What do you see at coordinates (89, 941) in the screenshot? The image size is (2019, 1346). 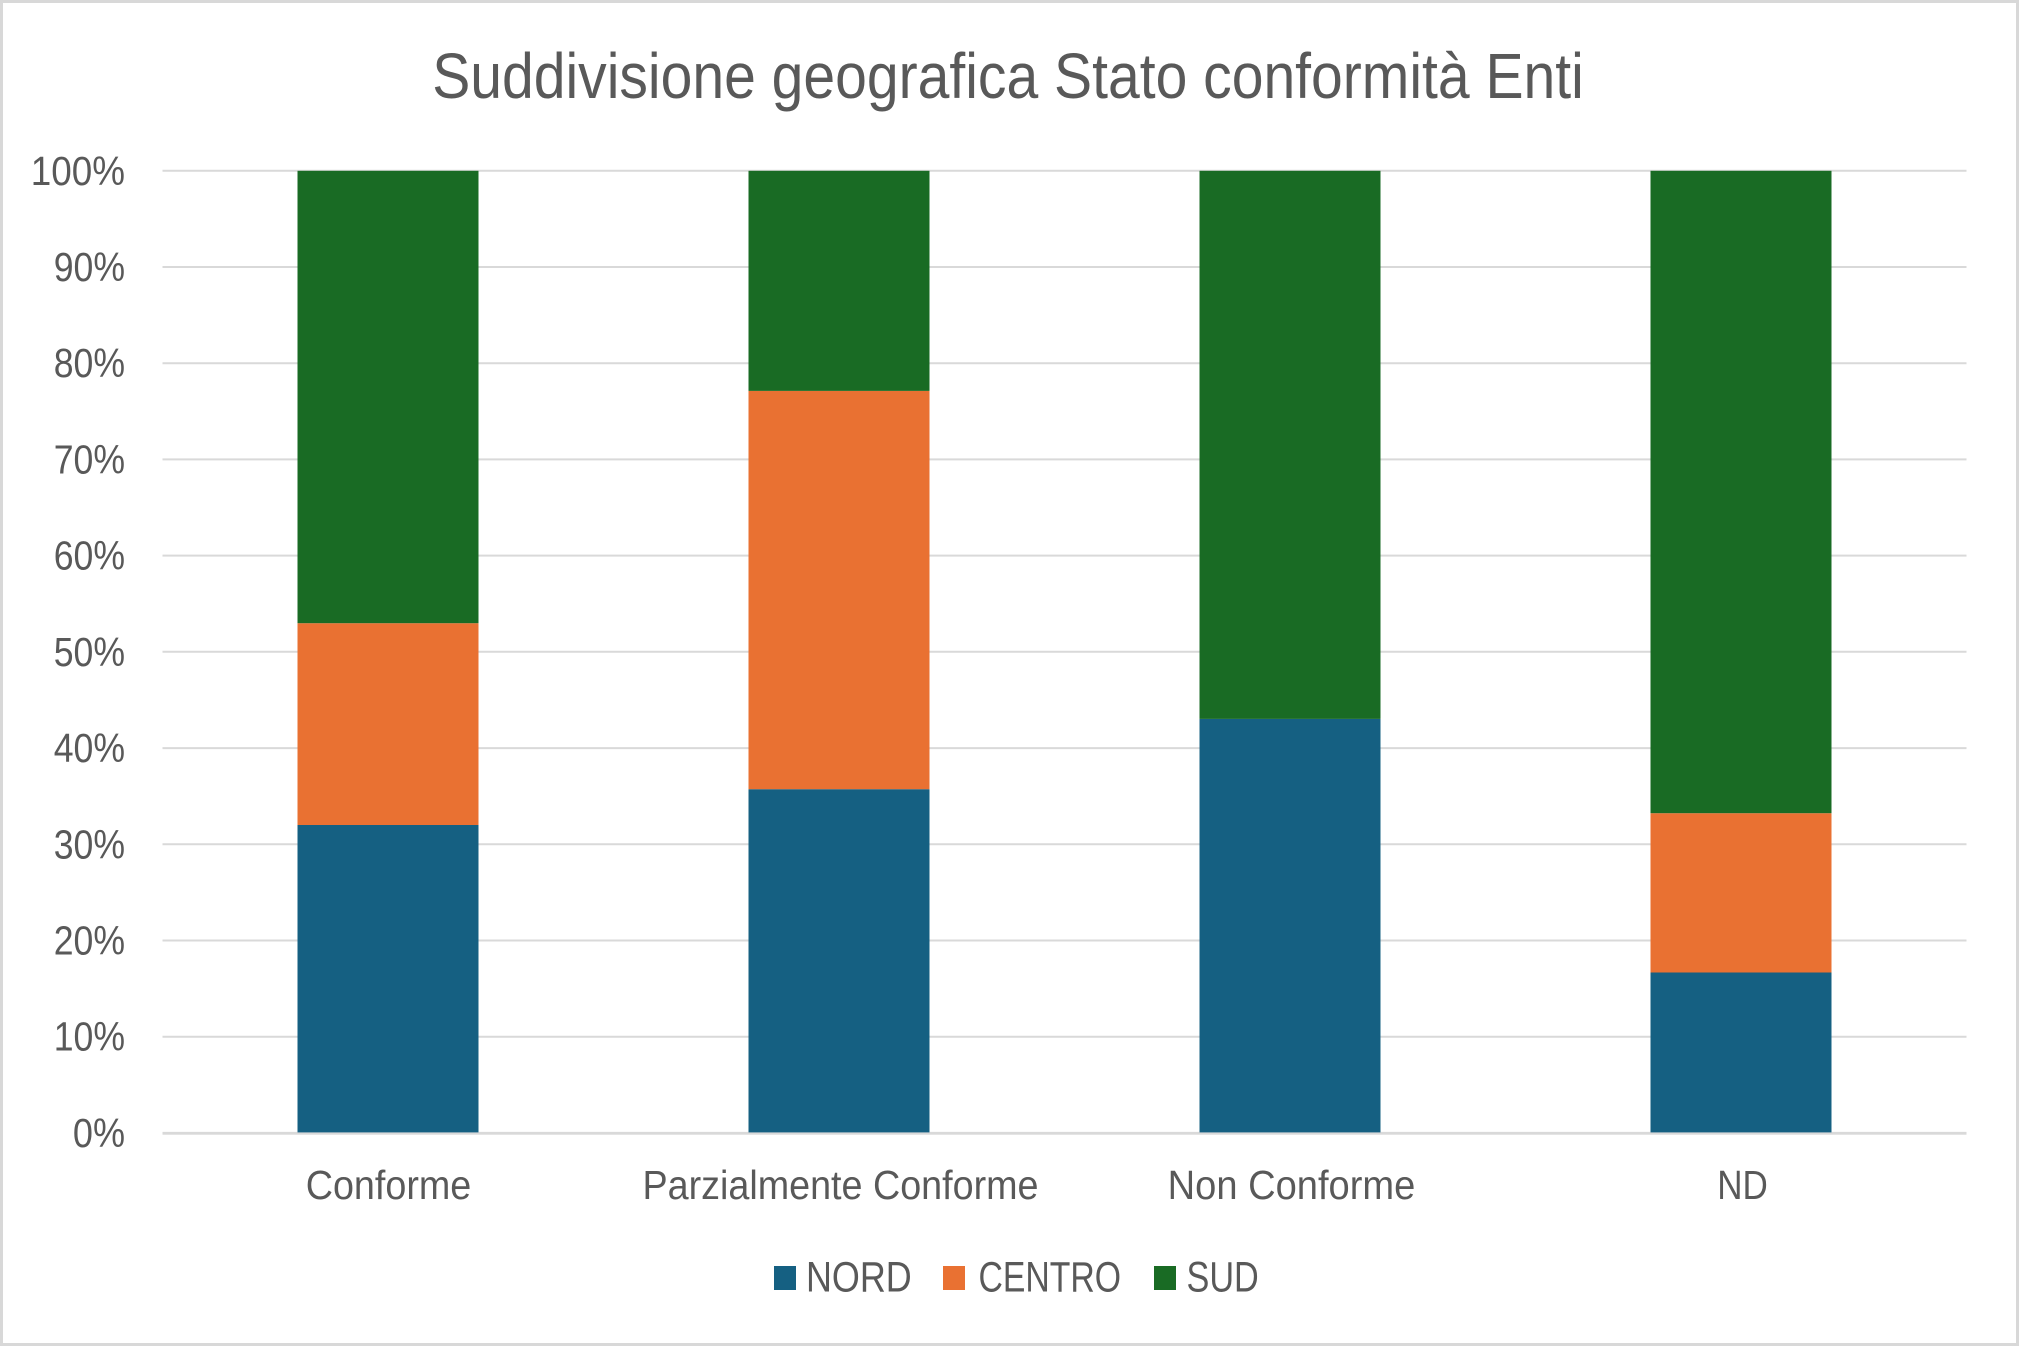 I see `svg-text: 20%` at bounding box center [89, 941].